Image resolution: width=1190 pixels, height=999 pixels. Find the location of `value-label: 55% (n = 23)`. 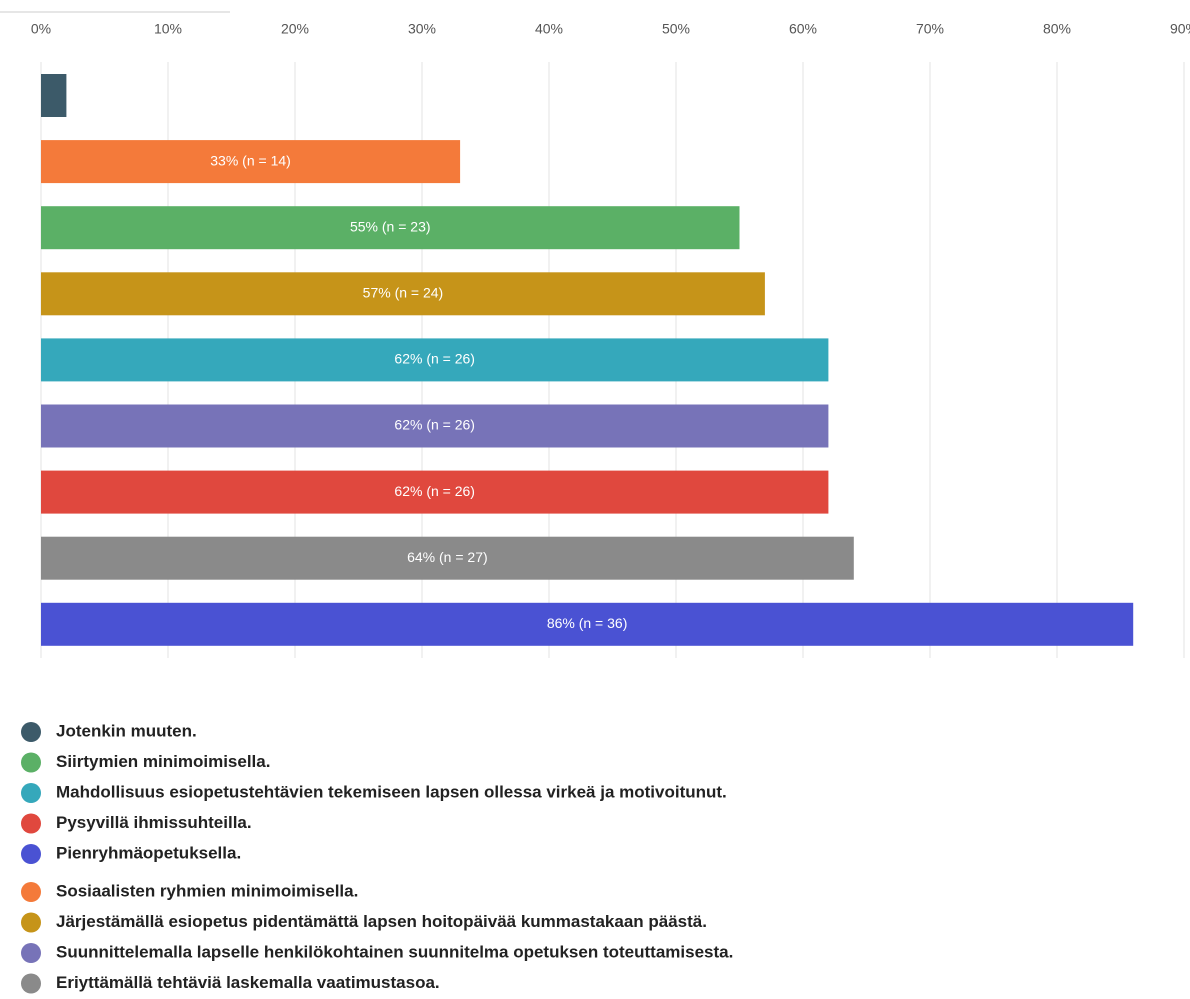

value-label: 55% (n = 23) is located at coordinates (390, 226).